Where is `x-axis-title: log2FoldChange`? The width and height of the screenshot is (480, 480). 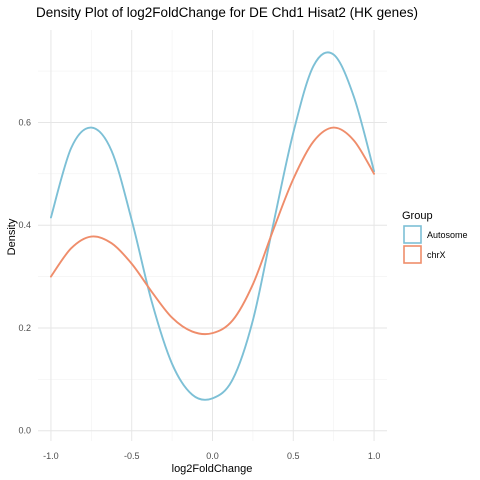 x-axis-title: log2FoldChange is located at coordinates (212, 469).